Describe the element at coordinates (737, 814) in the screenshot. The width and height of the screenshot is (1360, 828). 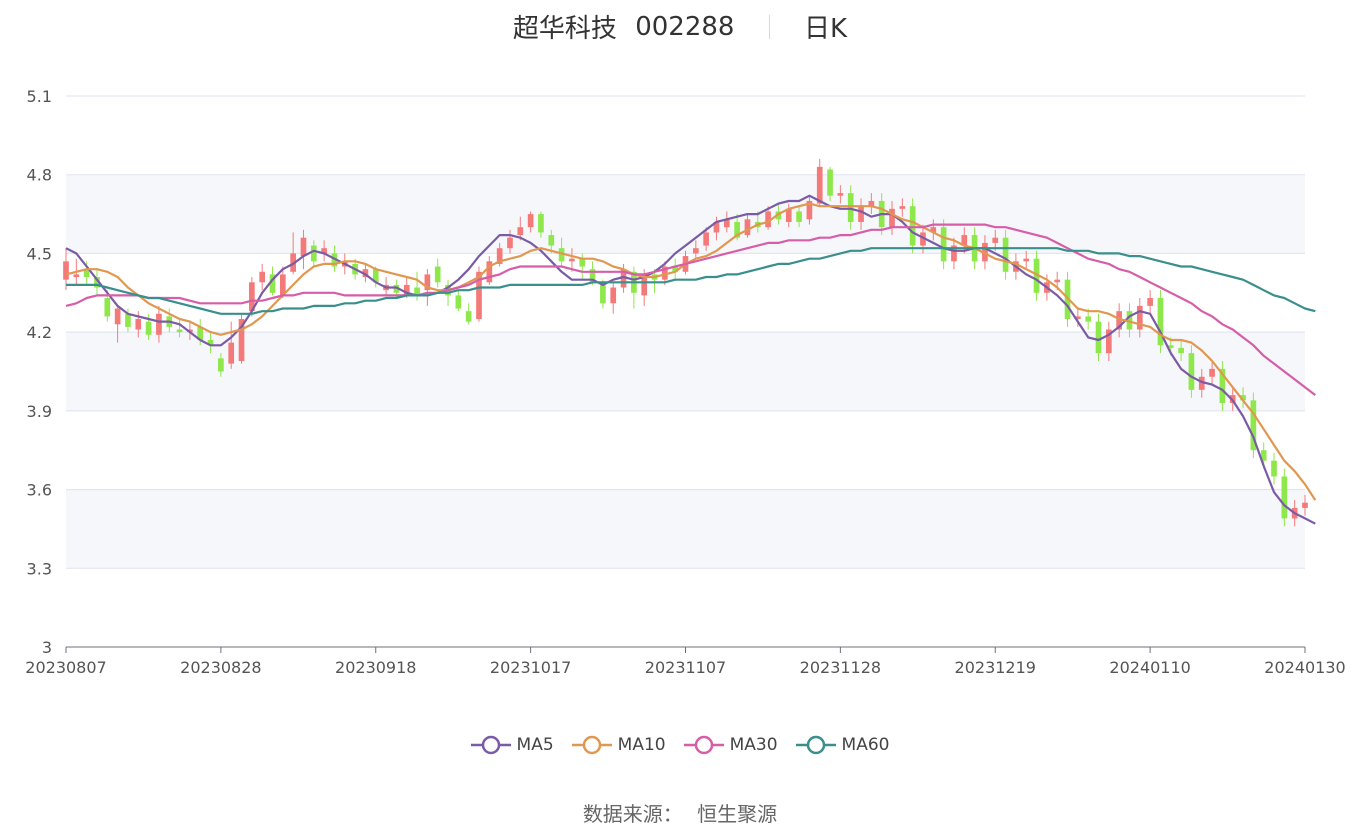
I see `source-value: 恒生聚源` at that location.